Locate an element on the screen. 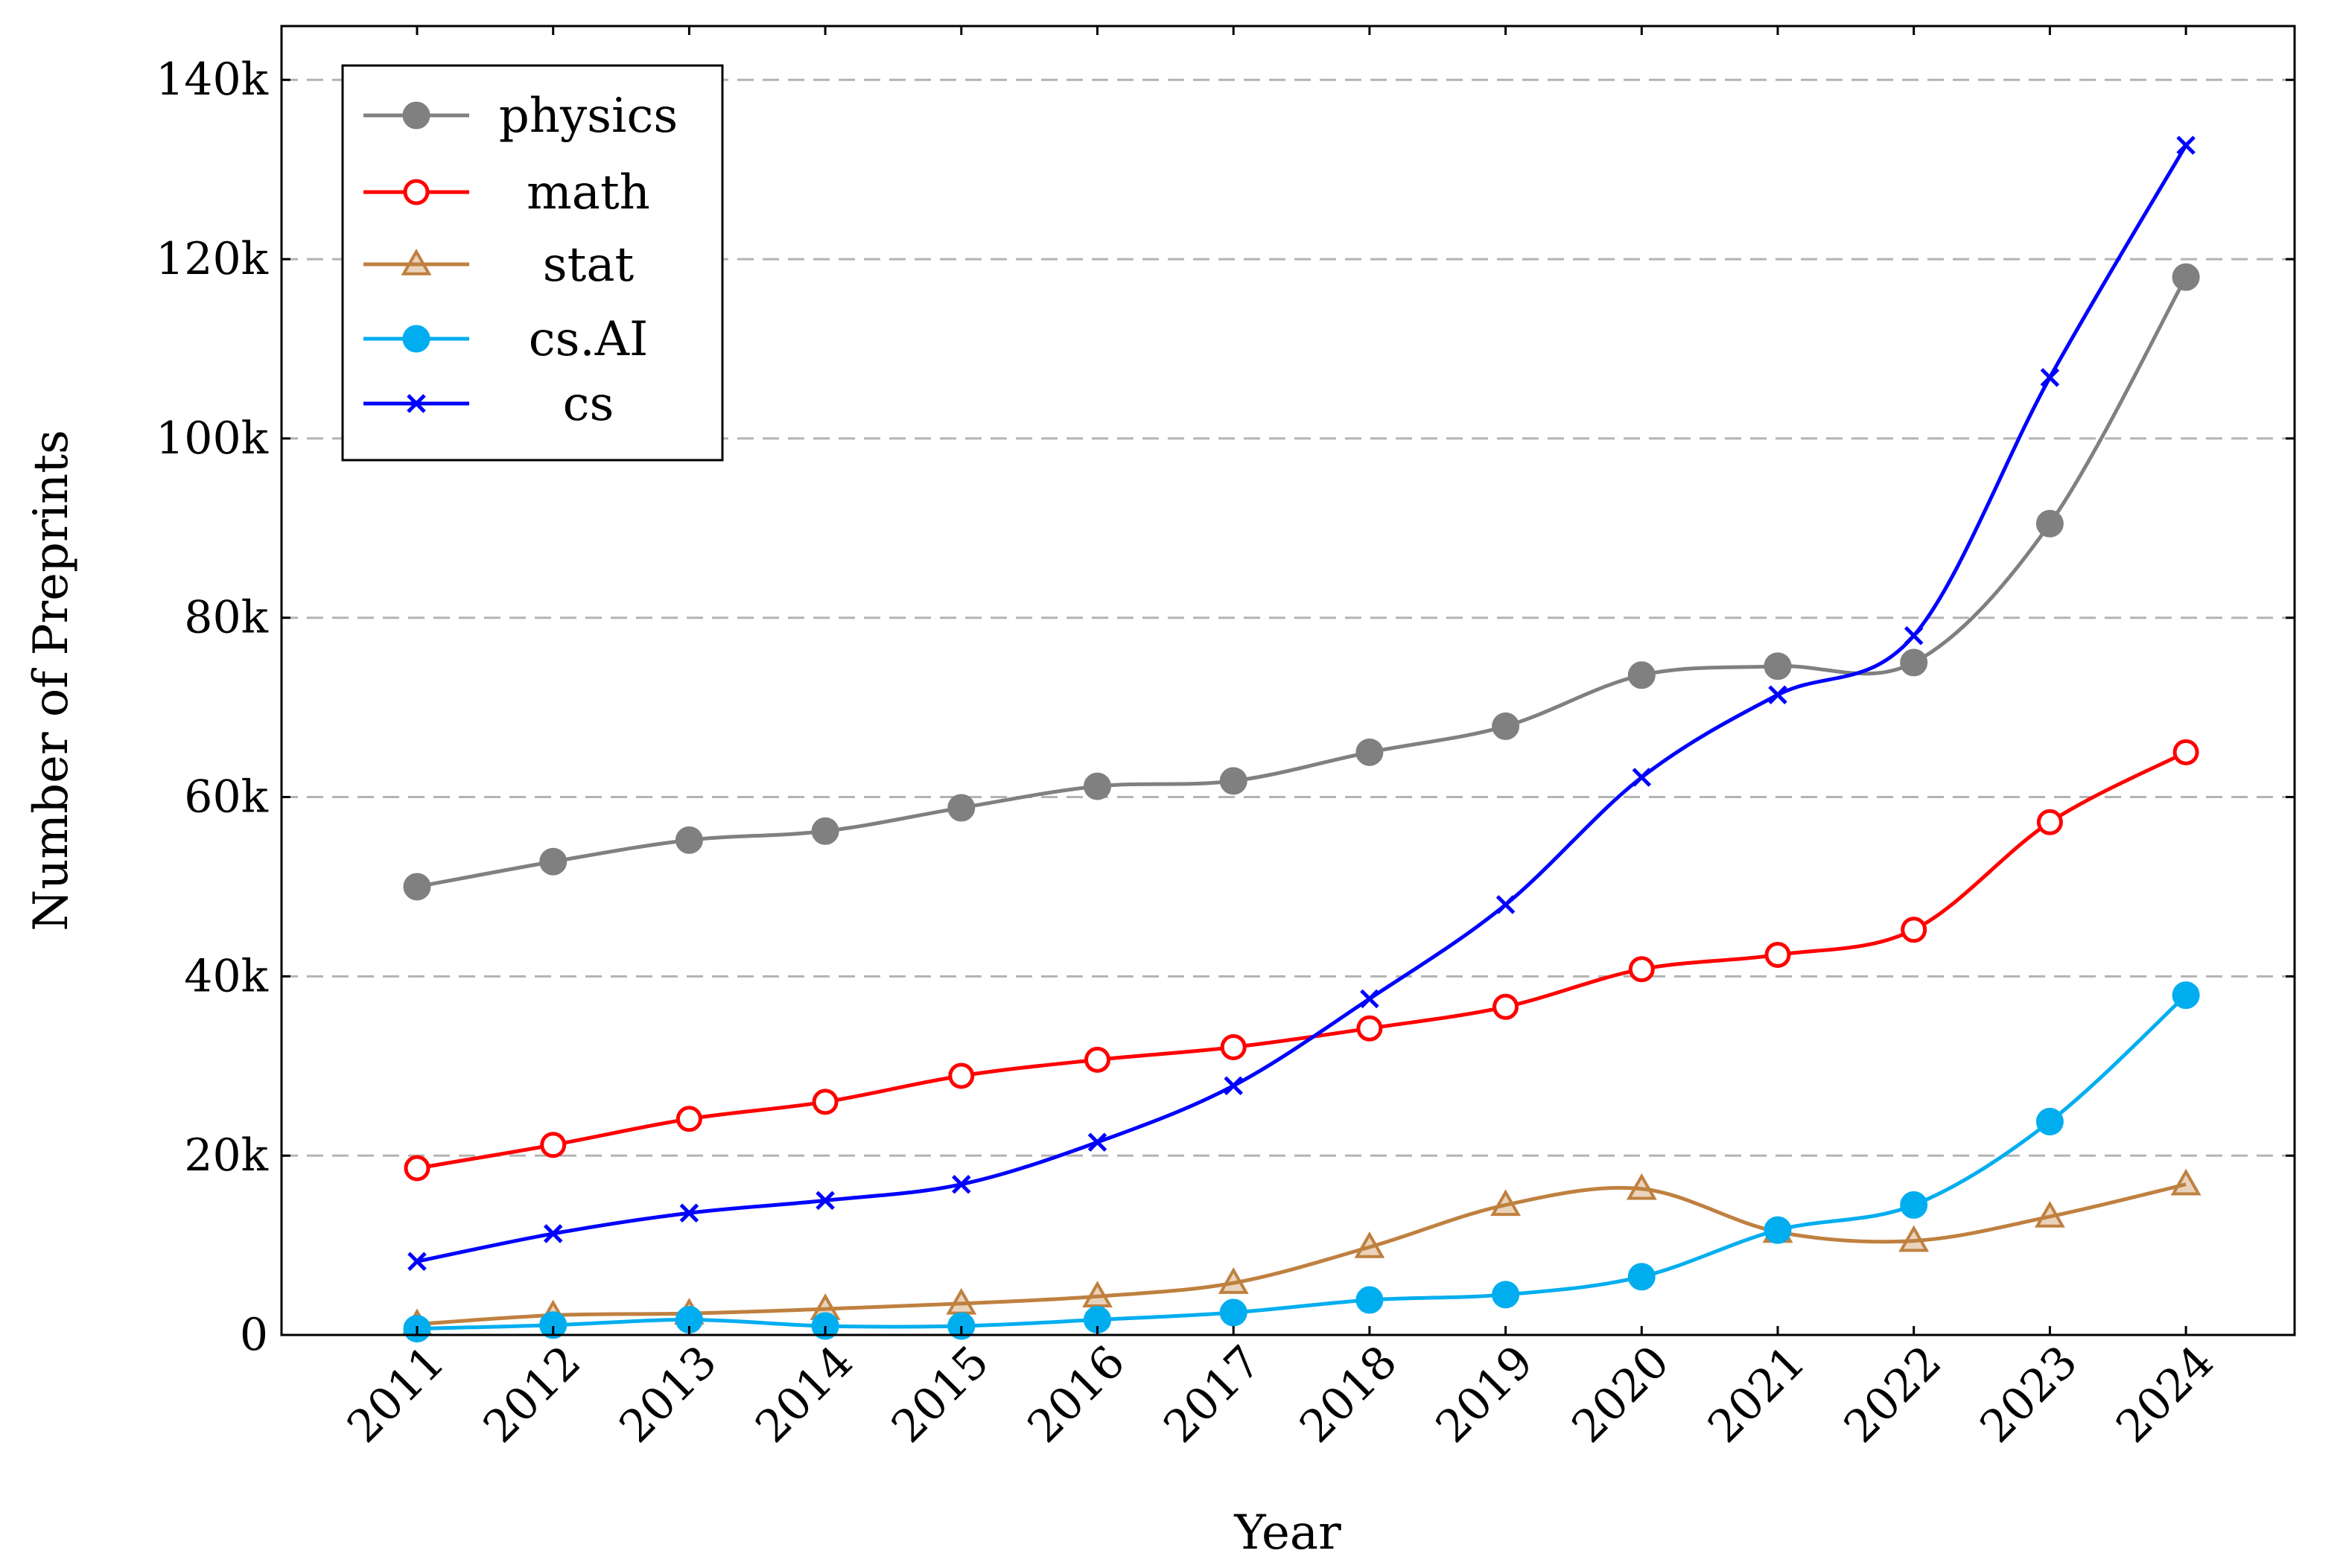 This screenshot has height=1568, width=2343. y-tick-label: 120k is located at coordinates (213, 259).